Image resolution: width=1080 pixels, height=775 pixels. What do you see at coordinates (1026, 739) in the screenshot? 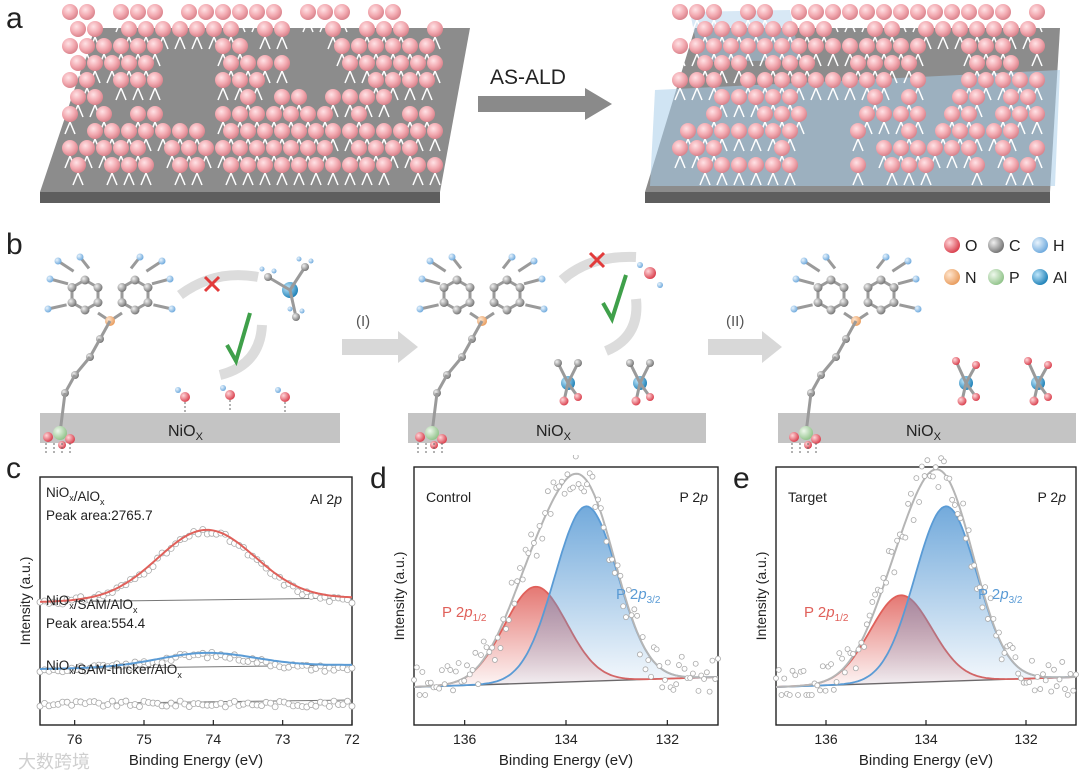
I see `x-tick-label: 132` at bounding box center [1026, 739].